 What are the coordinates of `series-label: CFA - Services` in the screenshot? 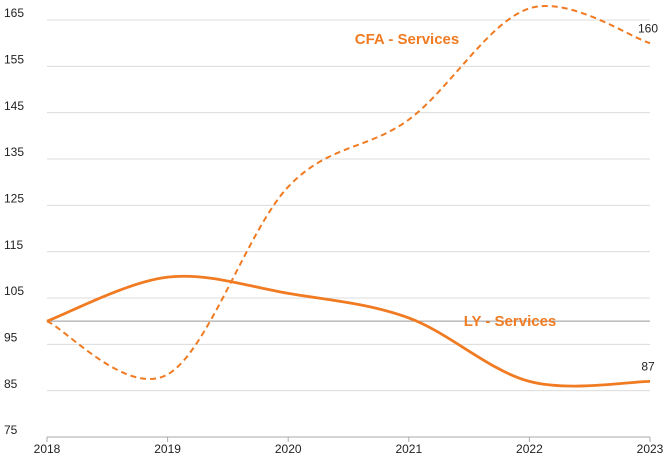 It's located at (407, 39).